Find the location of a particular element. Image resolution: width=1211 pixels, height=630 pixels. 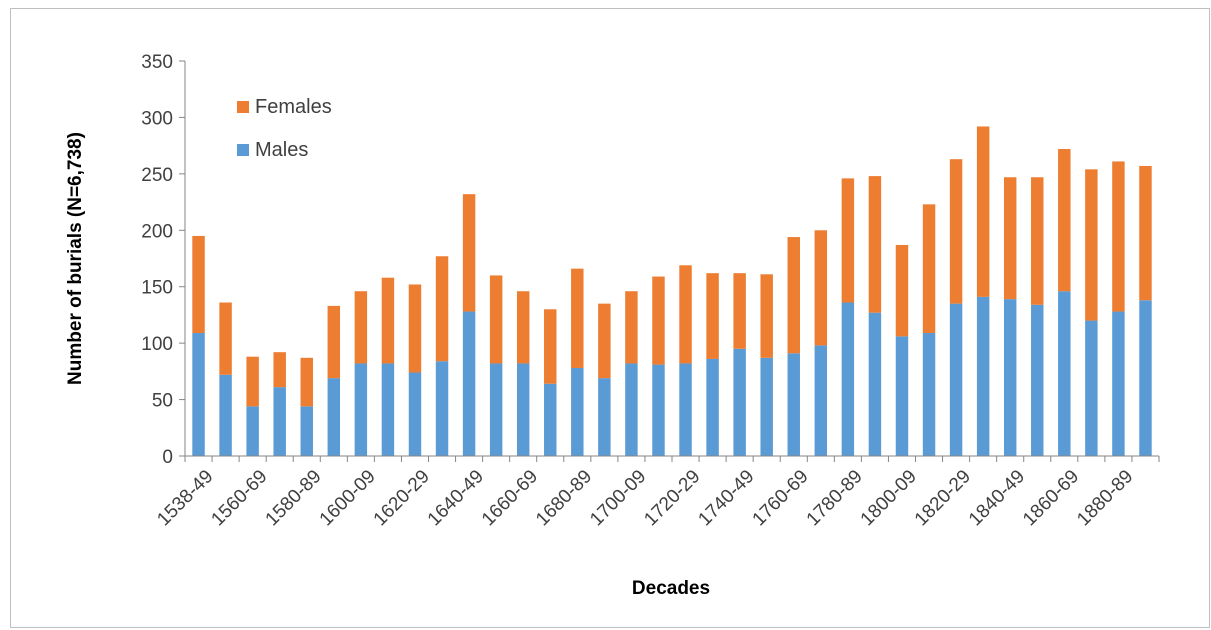

y-tick-label-100: 100 is located at coordinates (157, 344).